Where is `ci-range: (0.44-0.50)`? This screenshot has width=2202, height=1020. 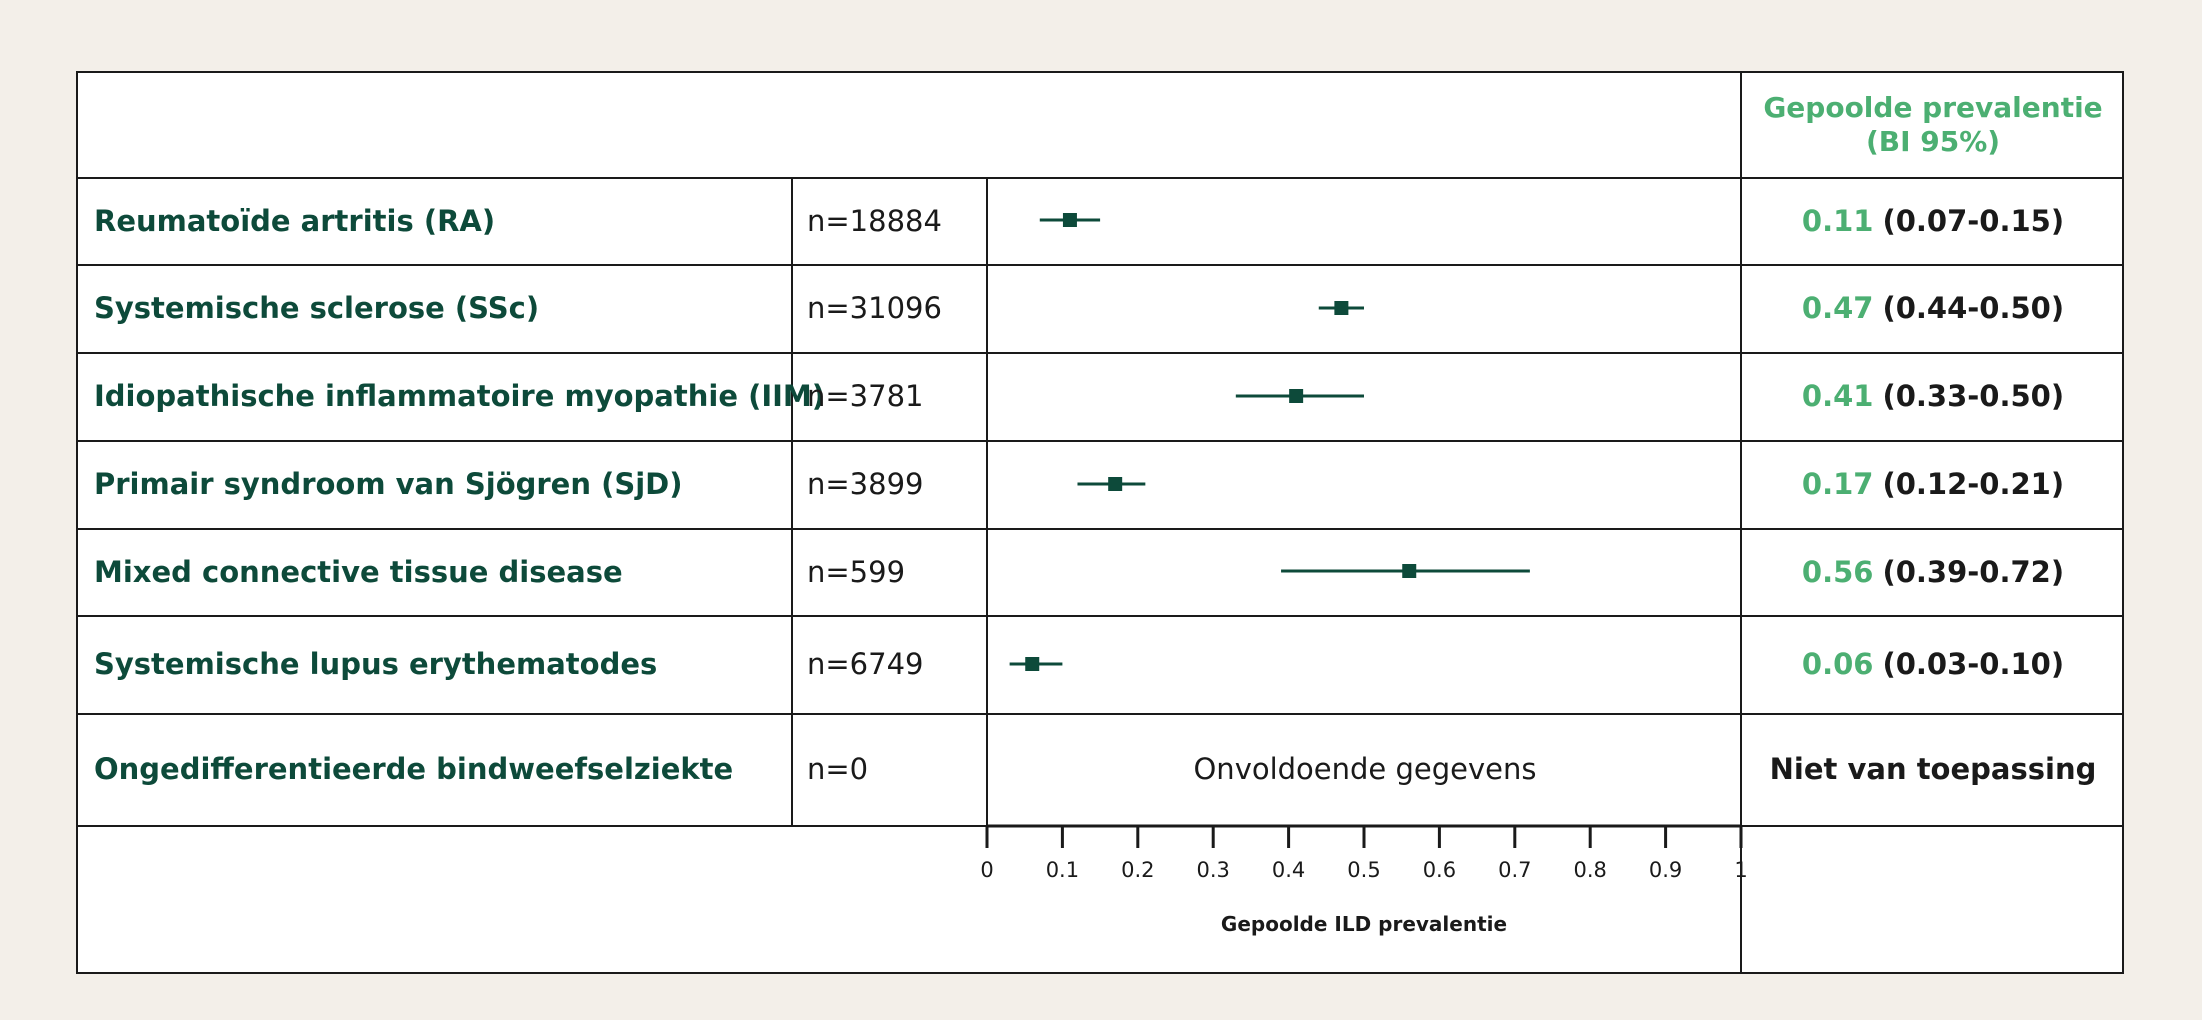
ci-range: (0.44-0.50) is located at coordinates (1973, 308).